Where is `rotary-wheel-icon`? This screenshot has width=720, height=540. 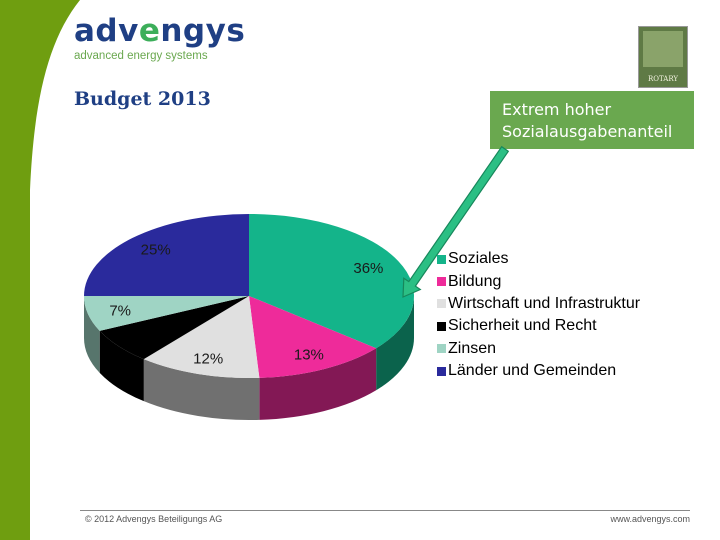
rotary-wheel-icon is located at coordinates (663, 49).